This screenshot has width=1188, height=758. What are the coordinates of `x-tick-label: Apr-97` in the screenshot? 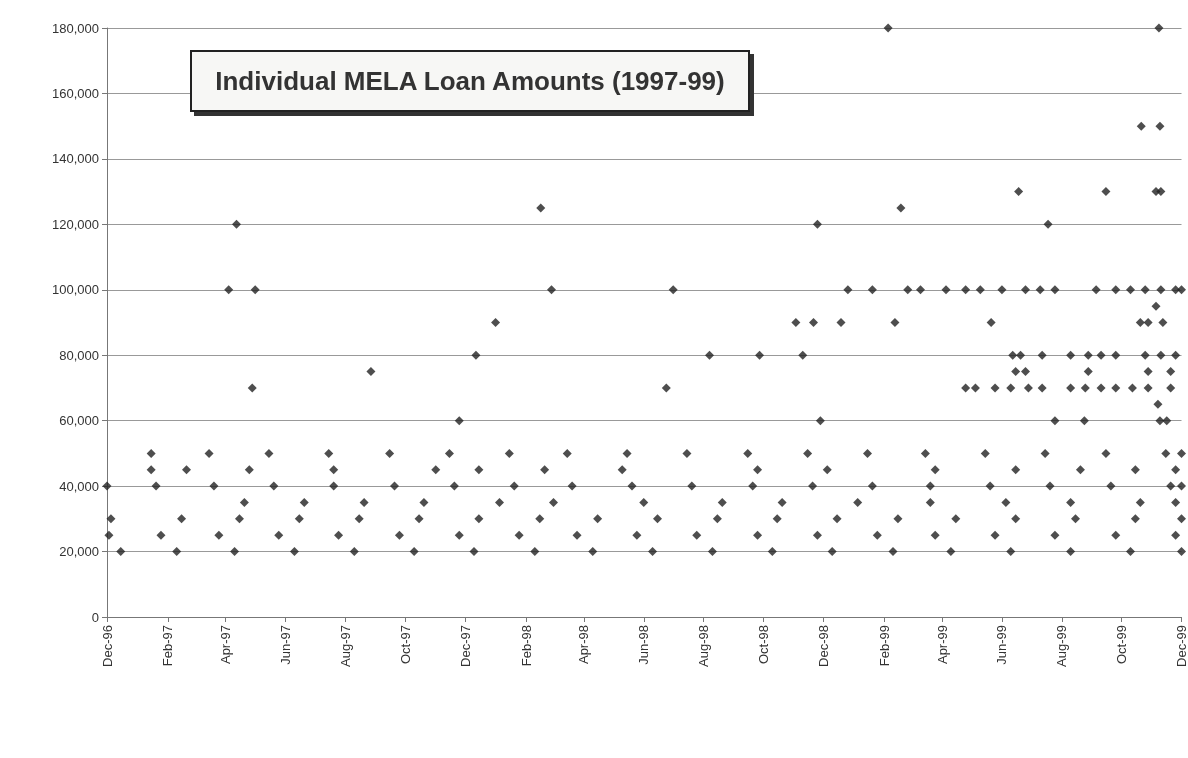 It's located at (226, 645).